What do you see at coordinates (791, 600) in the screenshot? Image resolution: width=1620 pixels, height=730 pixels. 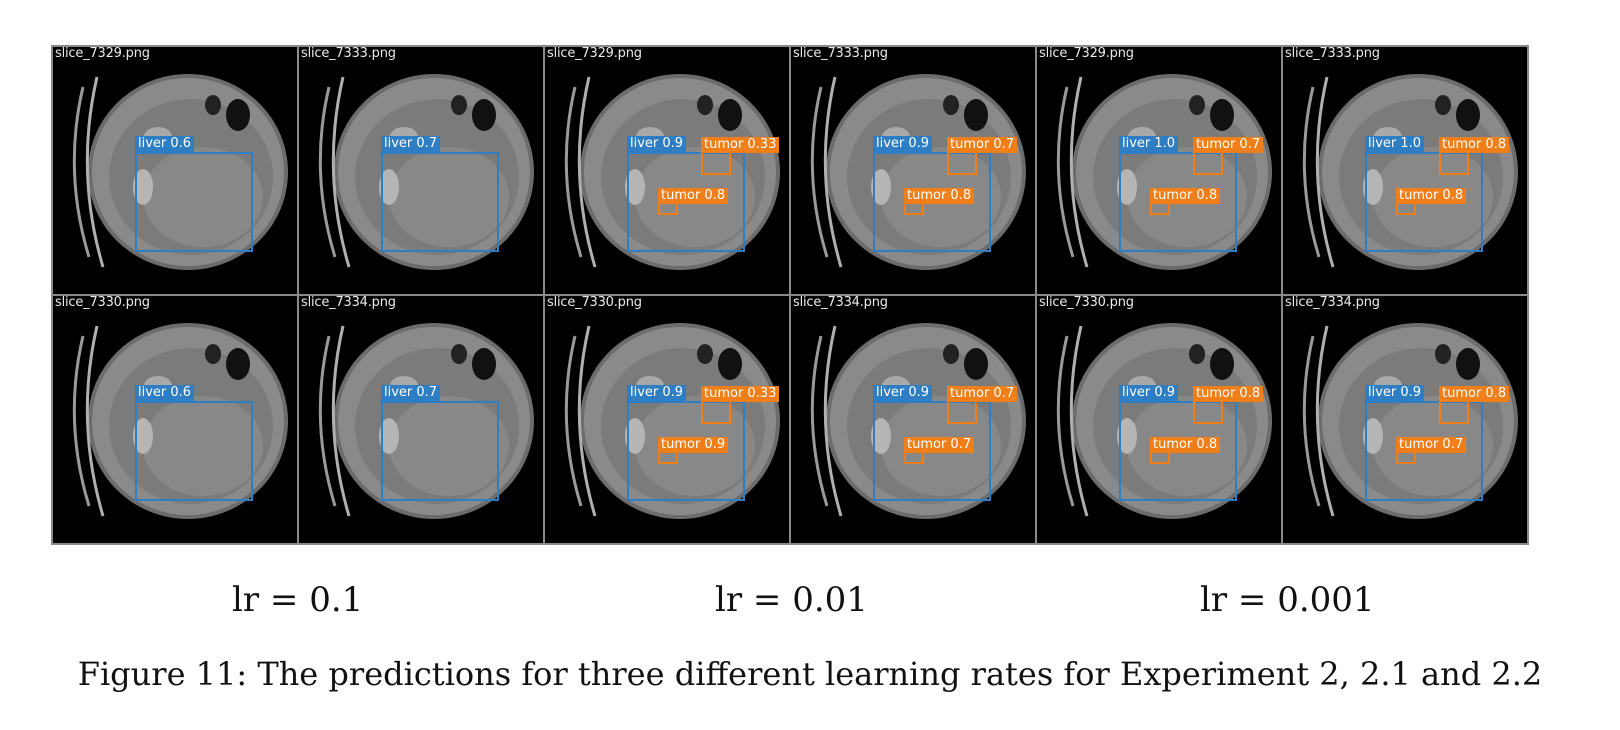 I see `lr-label-0.01: lr = 0.01` at bounding box center [791, 600].